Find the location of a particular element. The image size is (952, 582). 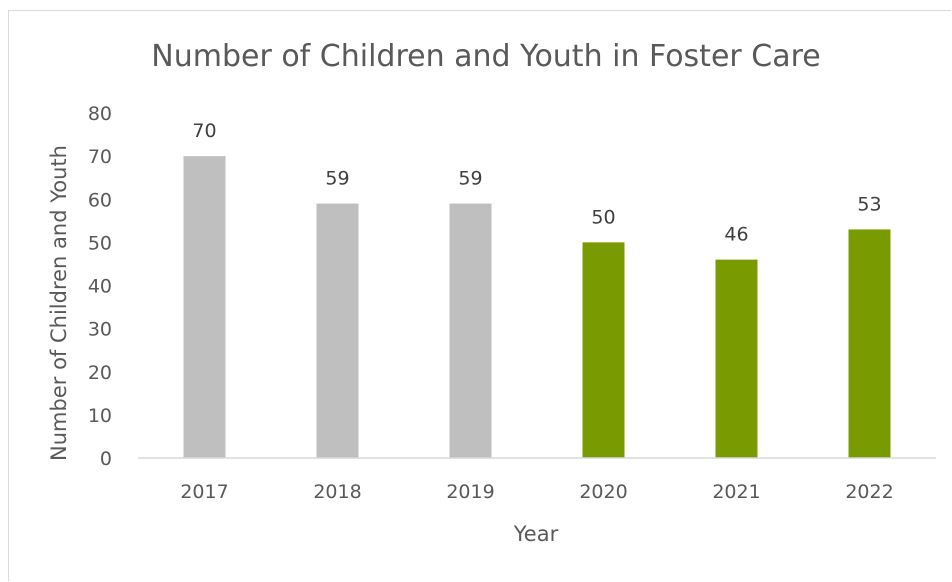

data-label-2020: 50 is located at coordinates (603, 217).